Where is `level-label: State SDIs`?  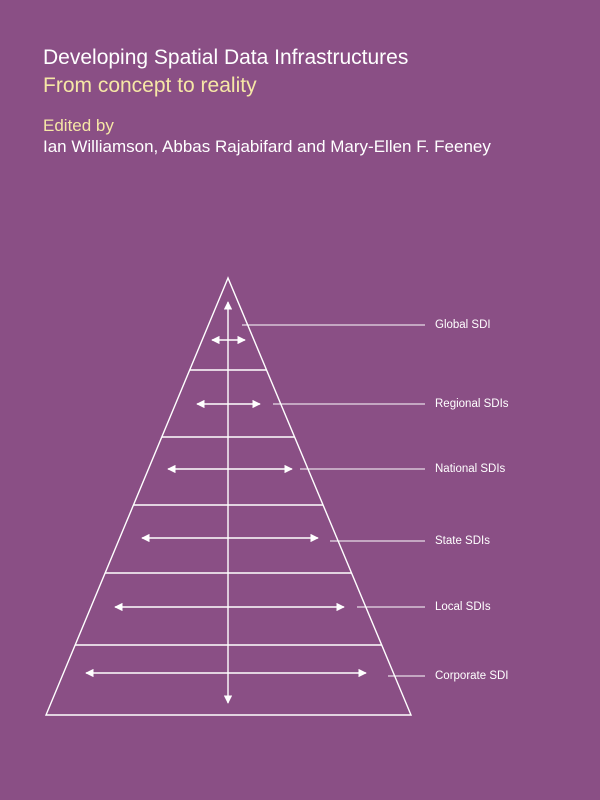
level-label: State SDIs is located at coordinates (462, 541).